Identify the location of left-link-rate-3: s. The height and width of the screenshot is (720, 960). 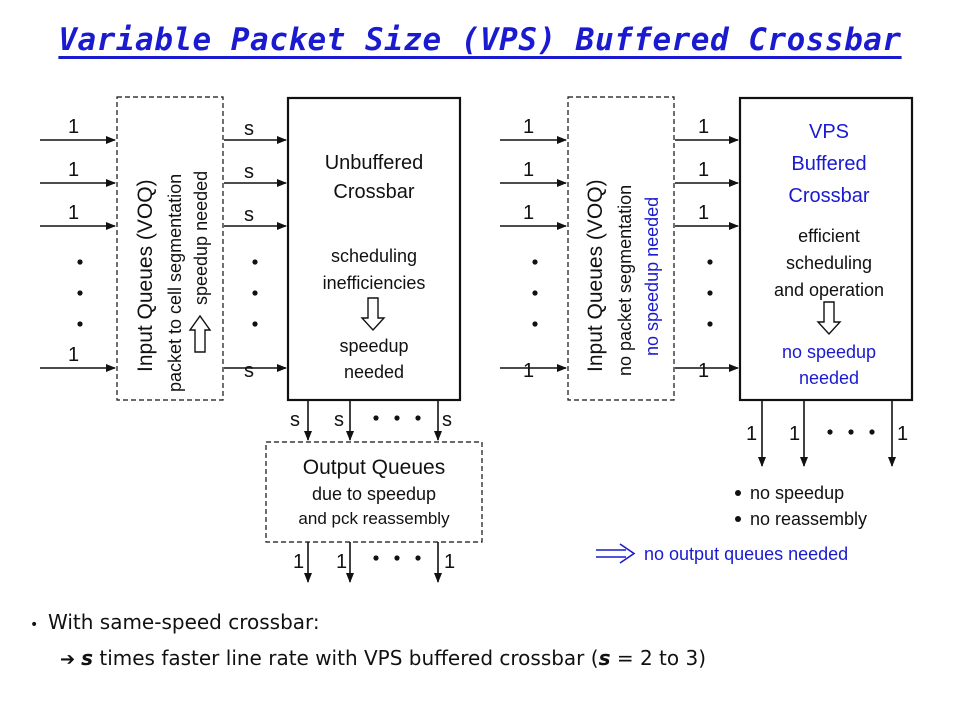
(249, 215).